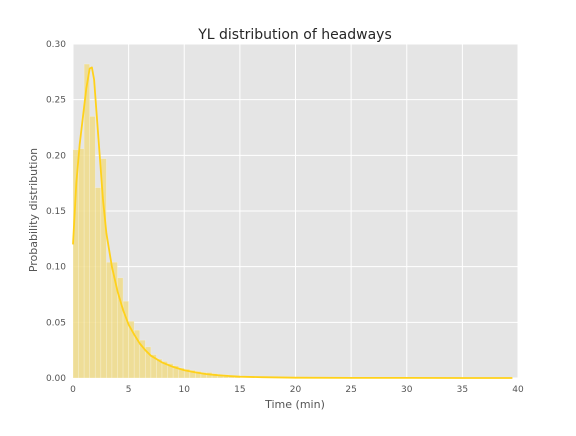 The height and width of the screenshot is (436, 576). I want to click on chart-title: YL distribution of headways, so click(294, 35).